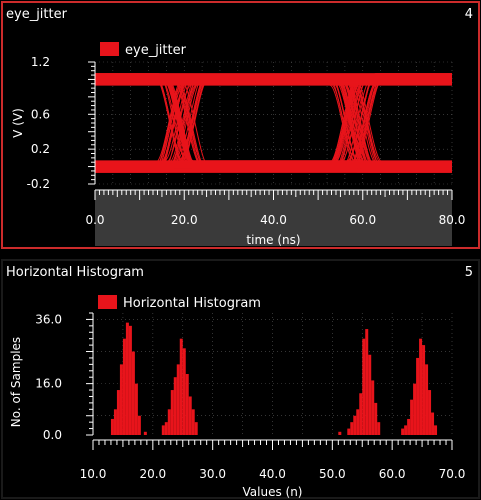 The height and width of the screenshot is (500, 481). What do you see at coordinates (452, 474) in the screenshot?
I see `x-tick-label: 70.0` at bounding box center [452, 474].